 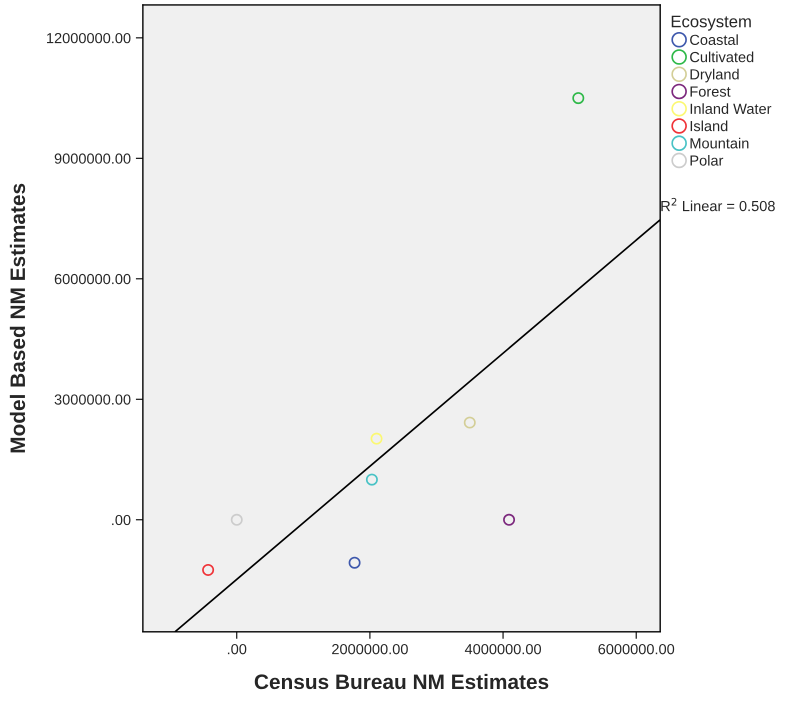 What do you see at coordinates (714, 75) in the screenshot?
I see `legend-label: Dryland` at bounding box center [714, 75].